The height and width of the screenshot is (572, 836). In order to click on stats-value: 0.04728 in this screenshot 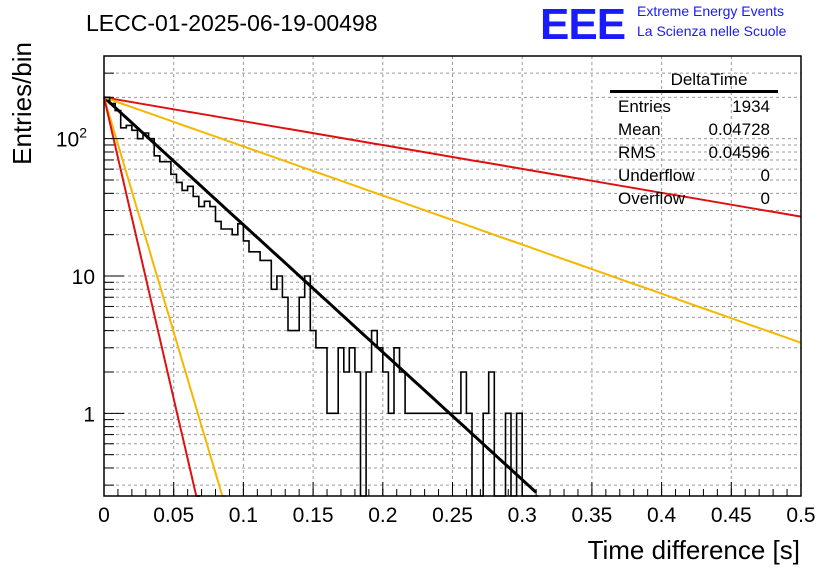, I will do `click(739, 129)`.